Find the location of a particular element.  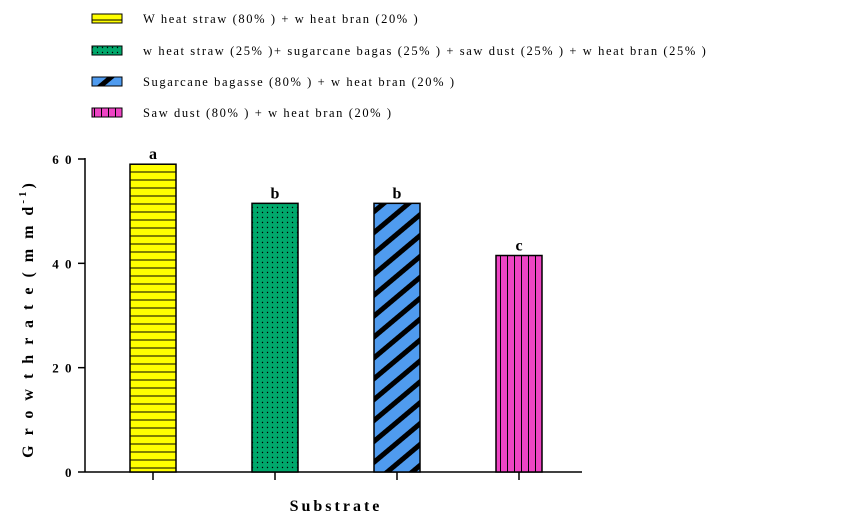

significance-letter-3: b is located at coordinates (397, 193).